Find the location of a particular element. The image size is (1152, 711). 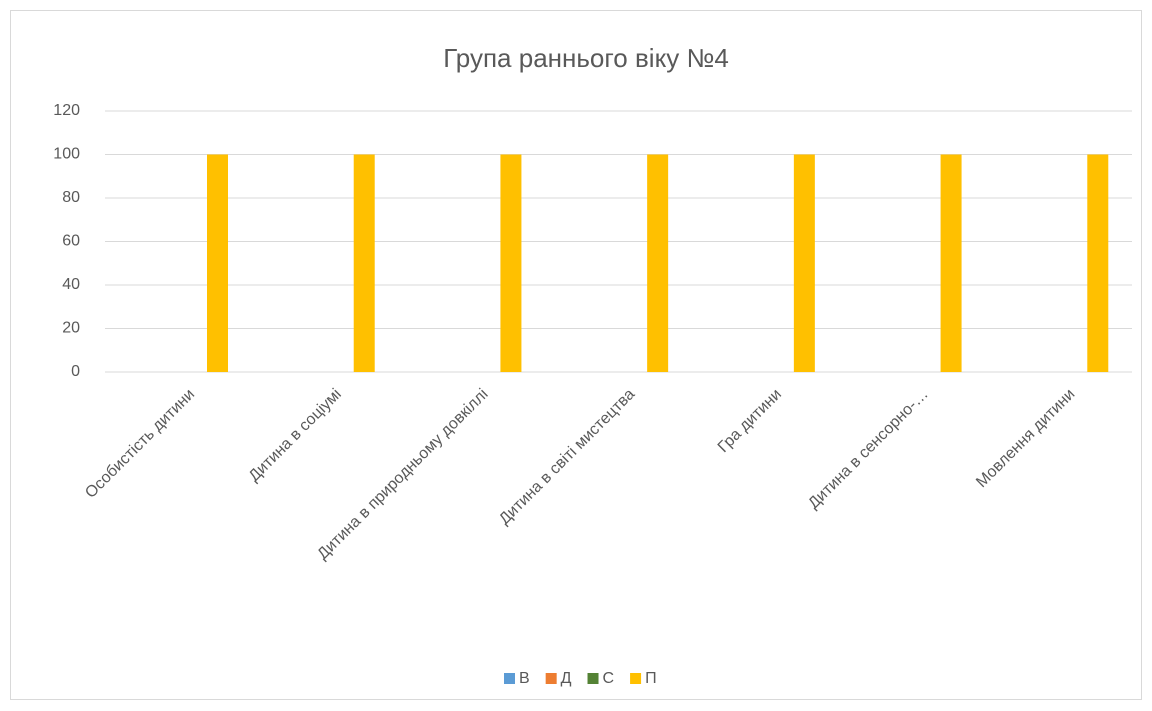

y-tick-label: 80 is located at coordinates (71, 197).